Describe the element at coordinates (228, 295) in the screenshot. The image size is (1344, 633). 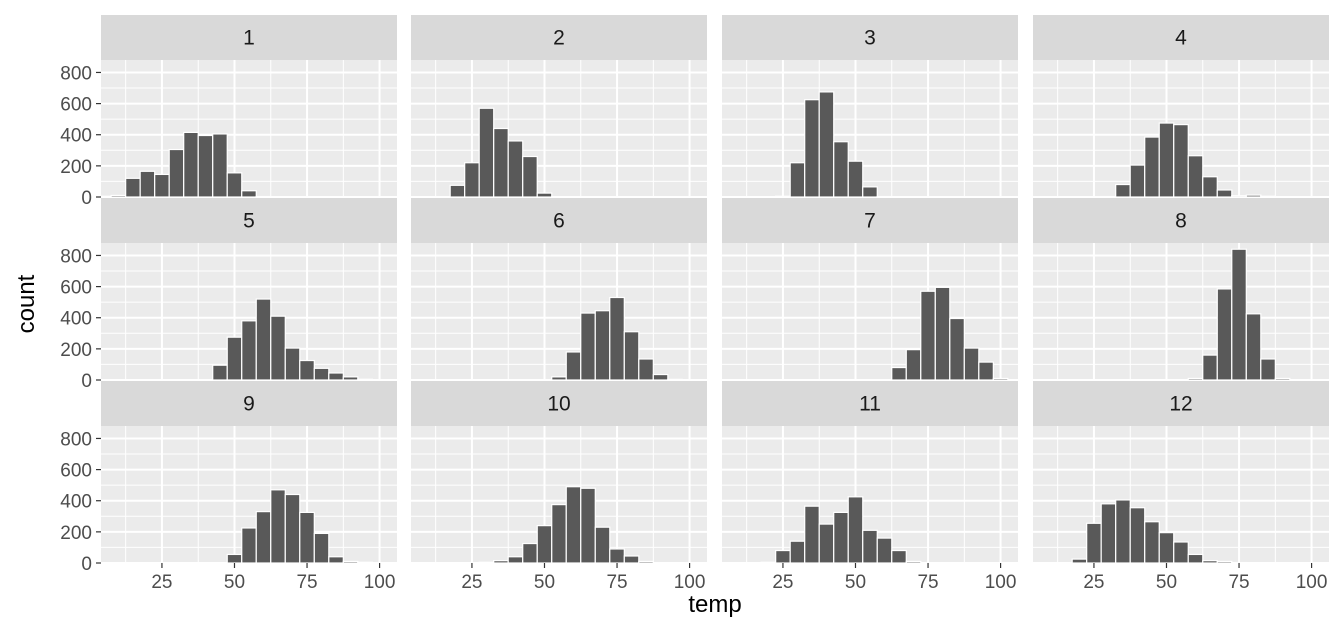
I see `facet-panel: 5 0 200 400 600 800` at that location.